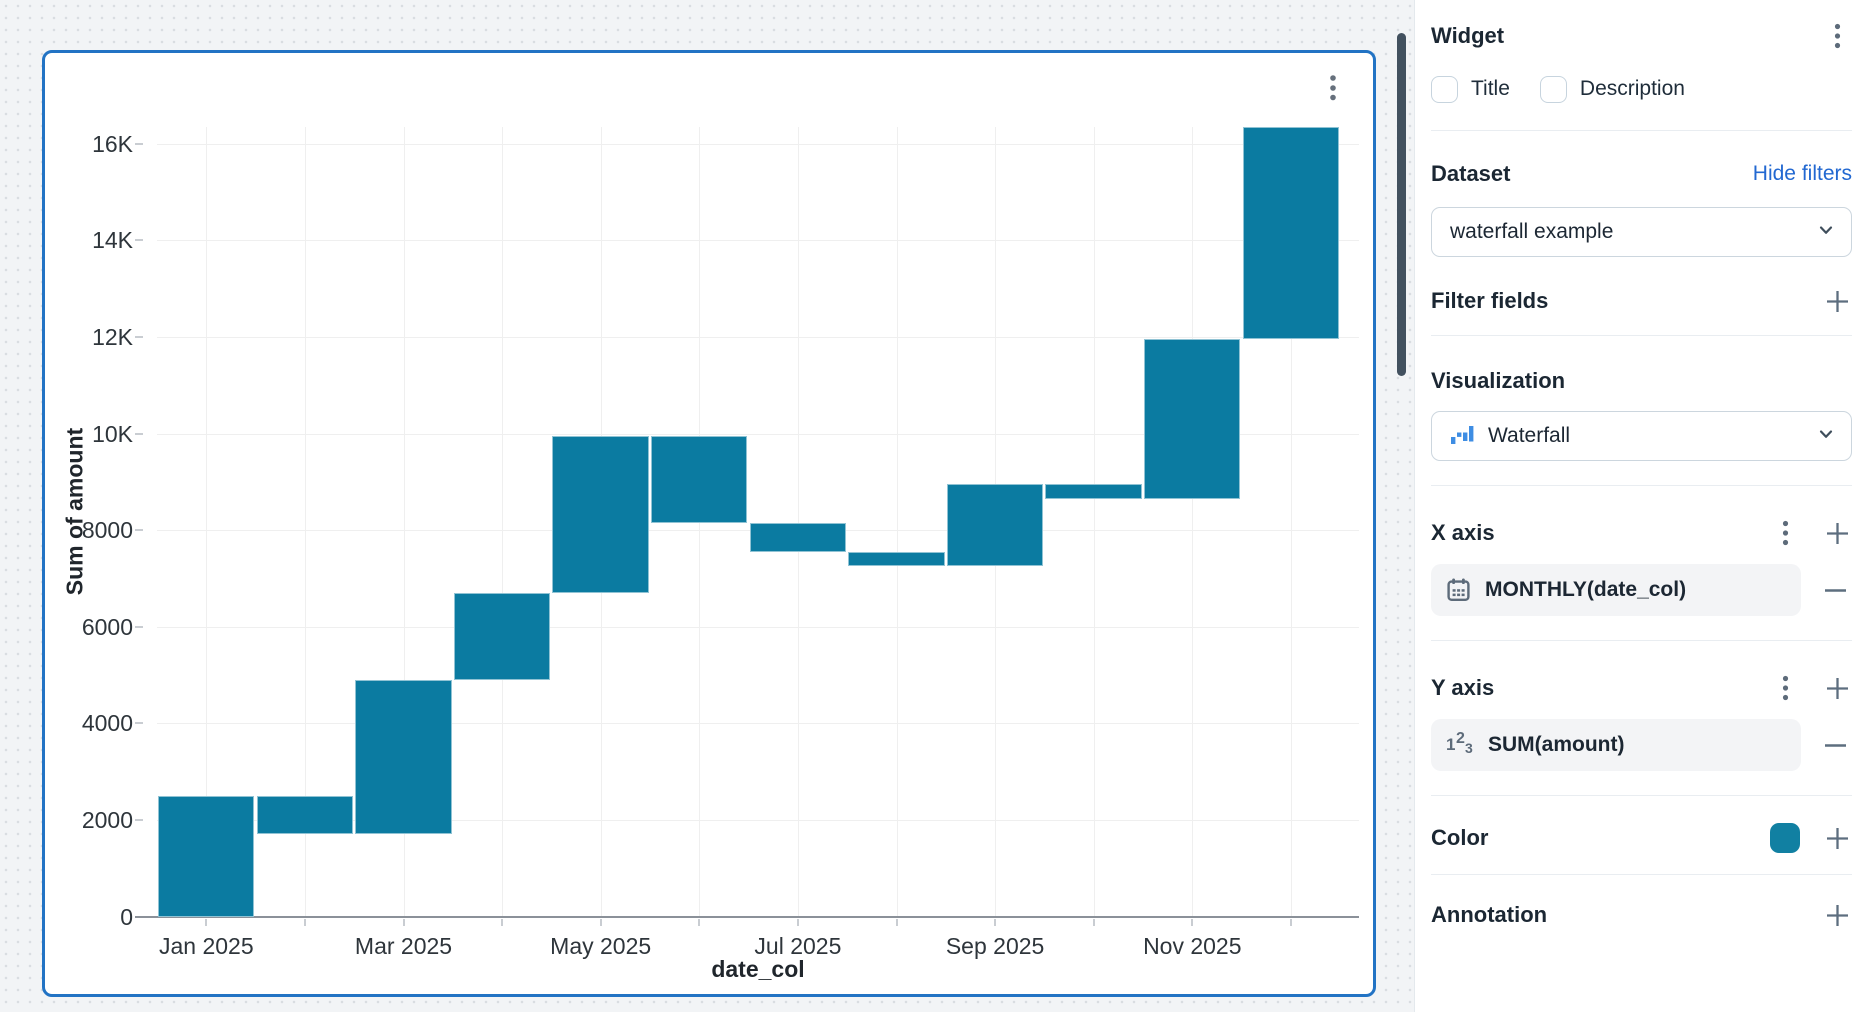 Image resolution: width=1864 pixels, height=1012 pixels. Describe the element at coordinates (1835, 745) in the screenshot. I see `remove-y-axis-field-button` at that location.